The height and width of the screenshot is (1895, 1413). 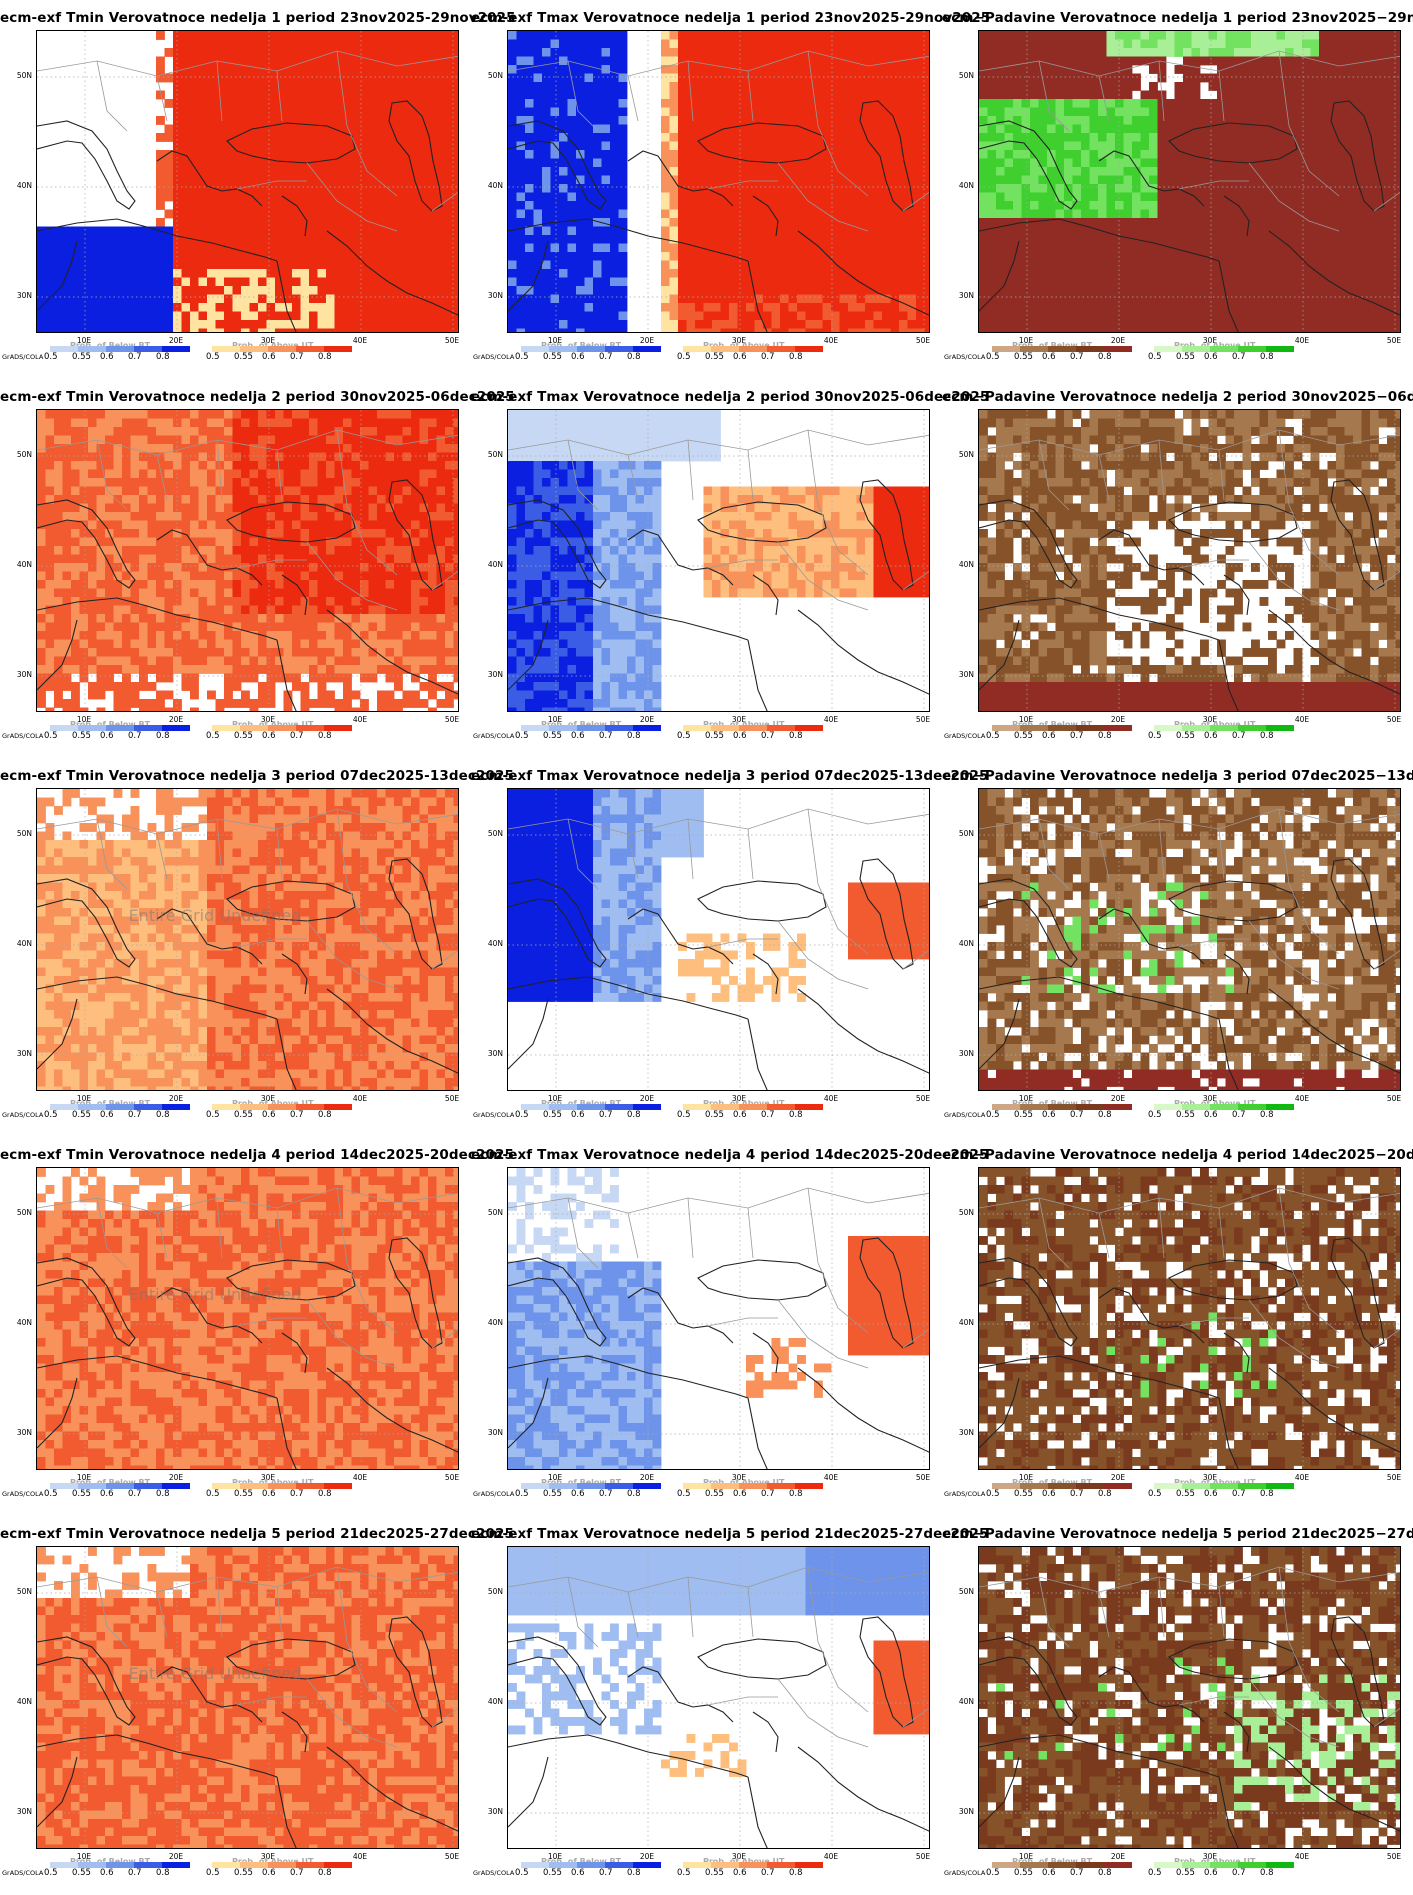 I want to click on lon-label: 10E, so click(x=555, y=1098).